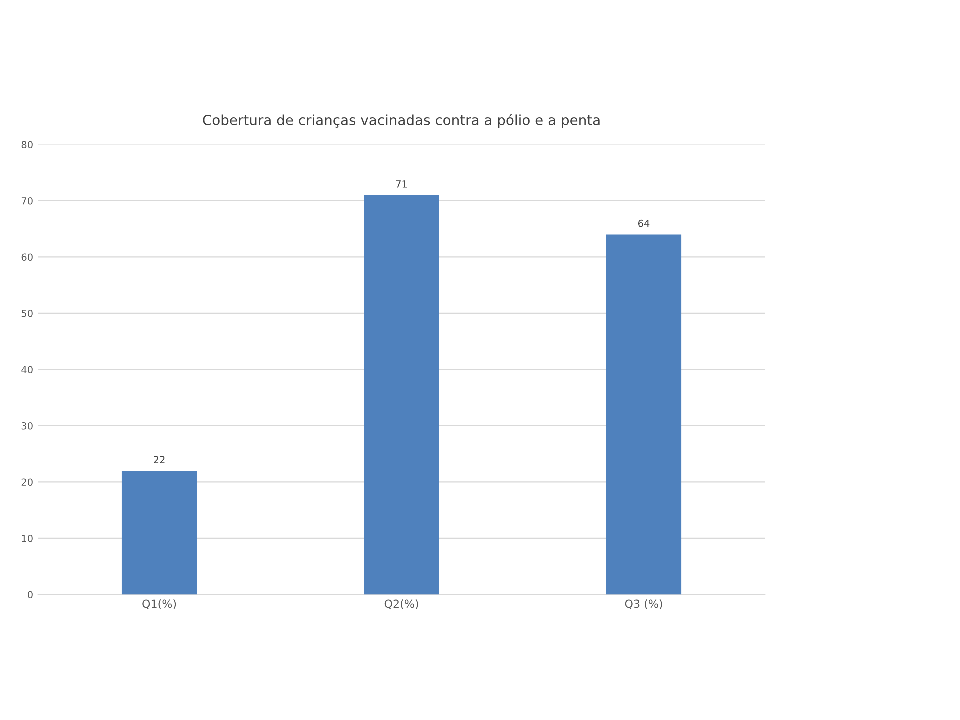  Describe the element at coordinates (159, 460) in the screenshot. I see `data-label: 22` at that location.